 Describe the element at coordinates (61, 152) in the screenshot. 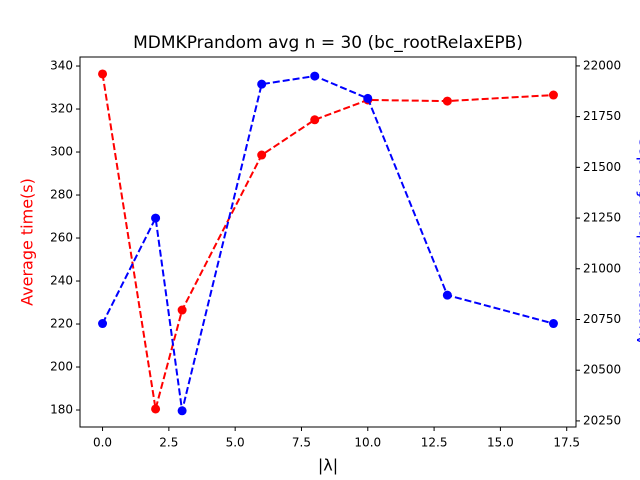

I see `y-tick-label: 300` at that location.